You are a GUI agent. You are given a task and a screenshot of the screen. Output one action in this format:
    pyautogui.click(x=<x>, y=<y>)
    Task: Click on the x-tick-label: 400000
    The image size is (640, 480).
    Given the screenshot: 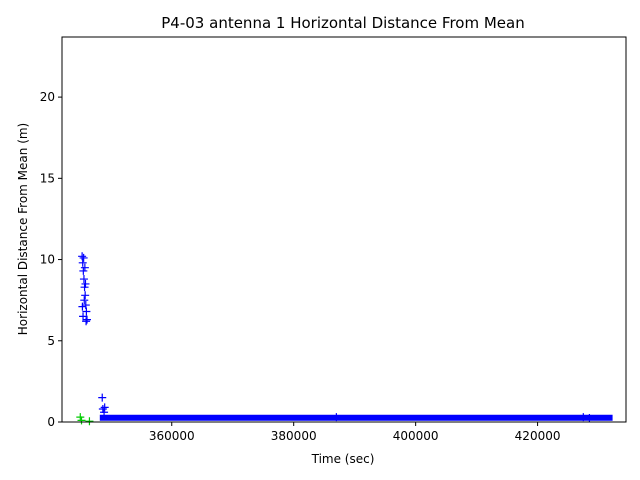 What is the action you would take?
    pyautogui.click(x=416, y=436)
    